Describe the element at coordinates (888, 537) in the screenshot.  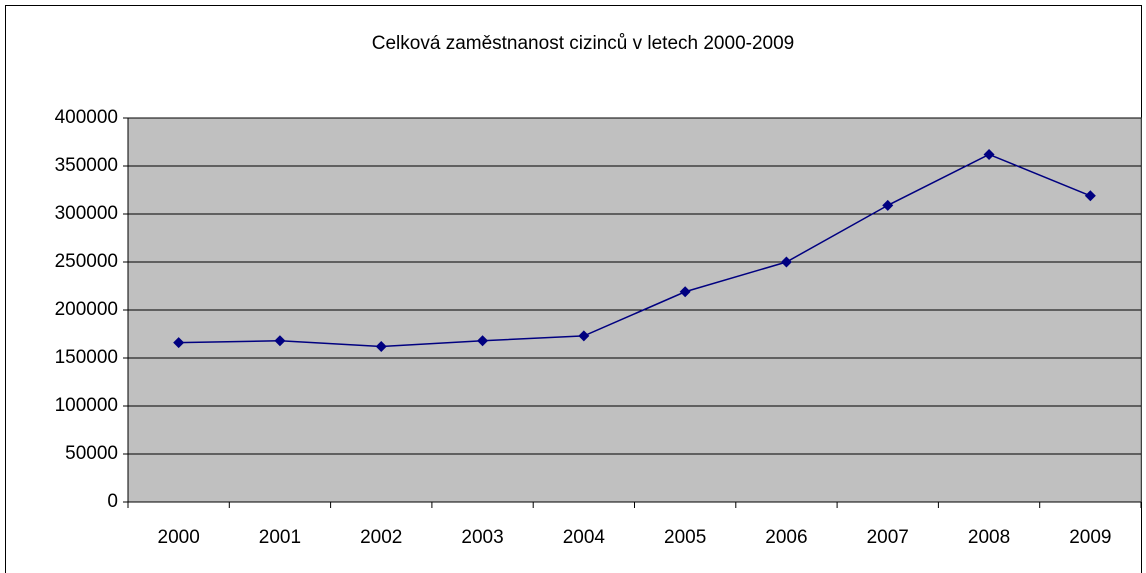
I see `x-tick-label: 2007` at that location.